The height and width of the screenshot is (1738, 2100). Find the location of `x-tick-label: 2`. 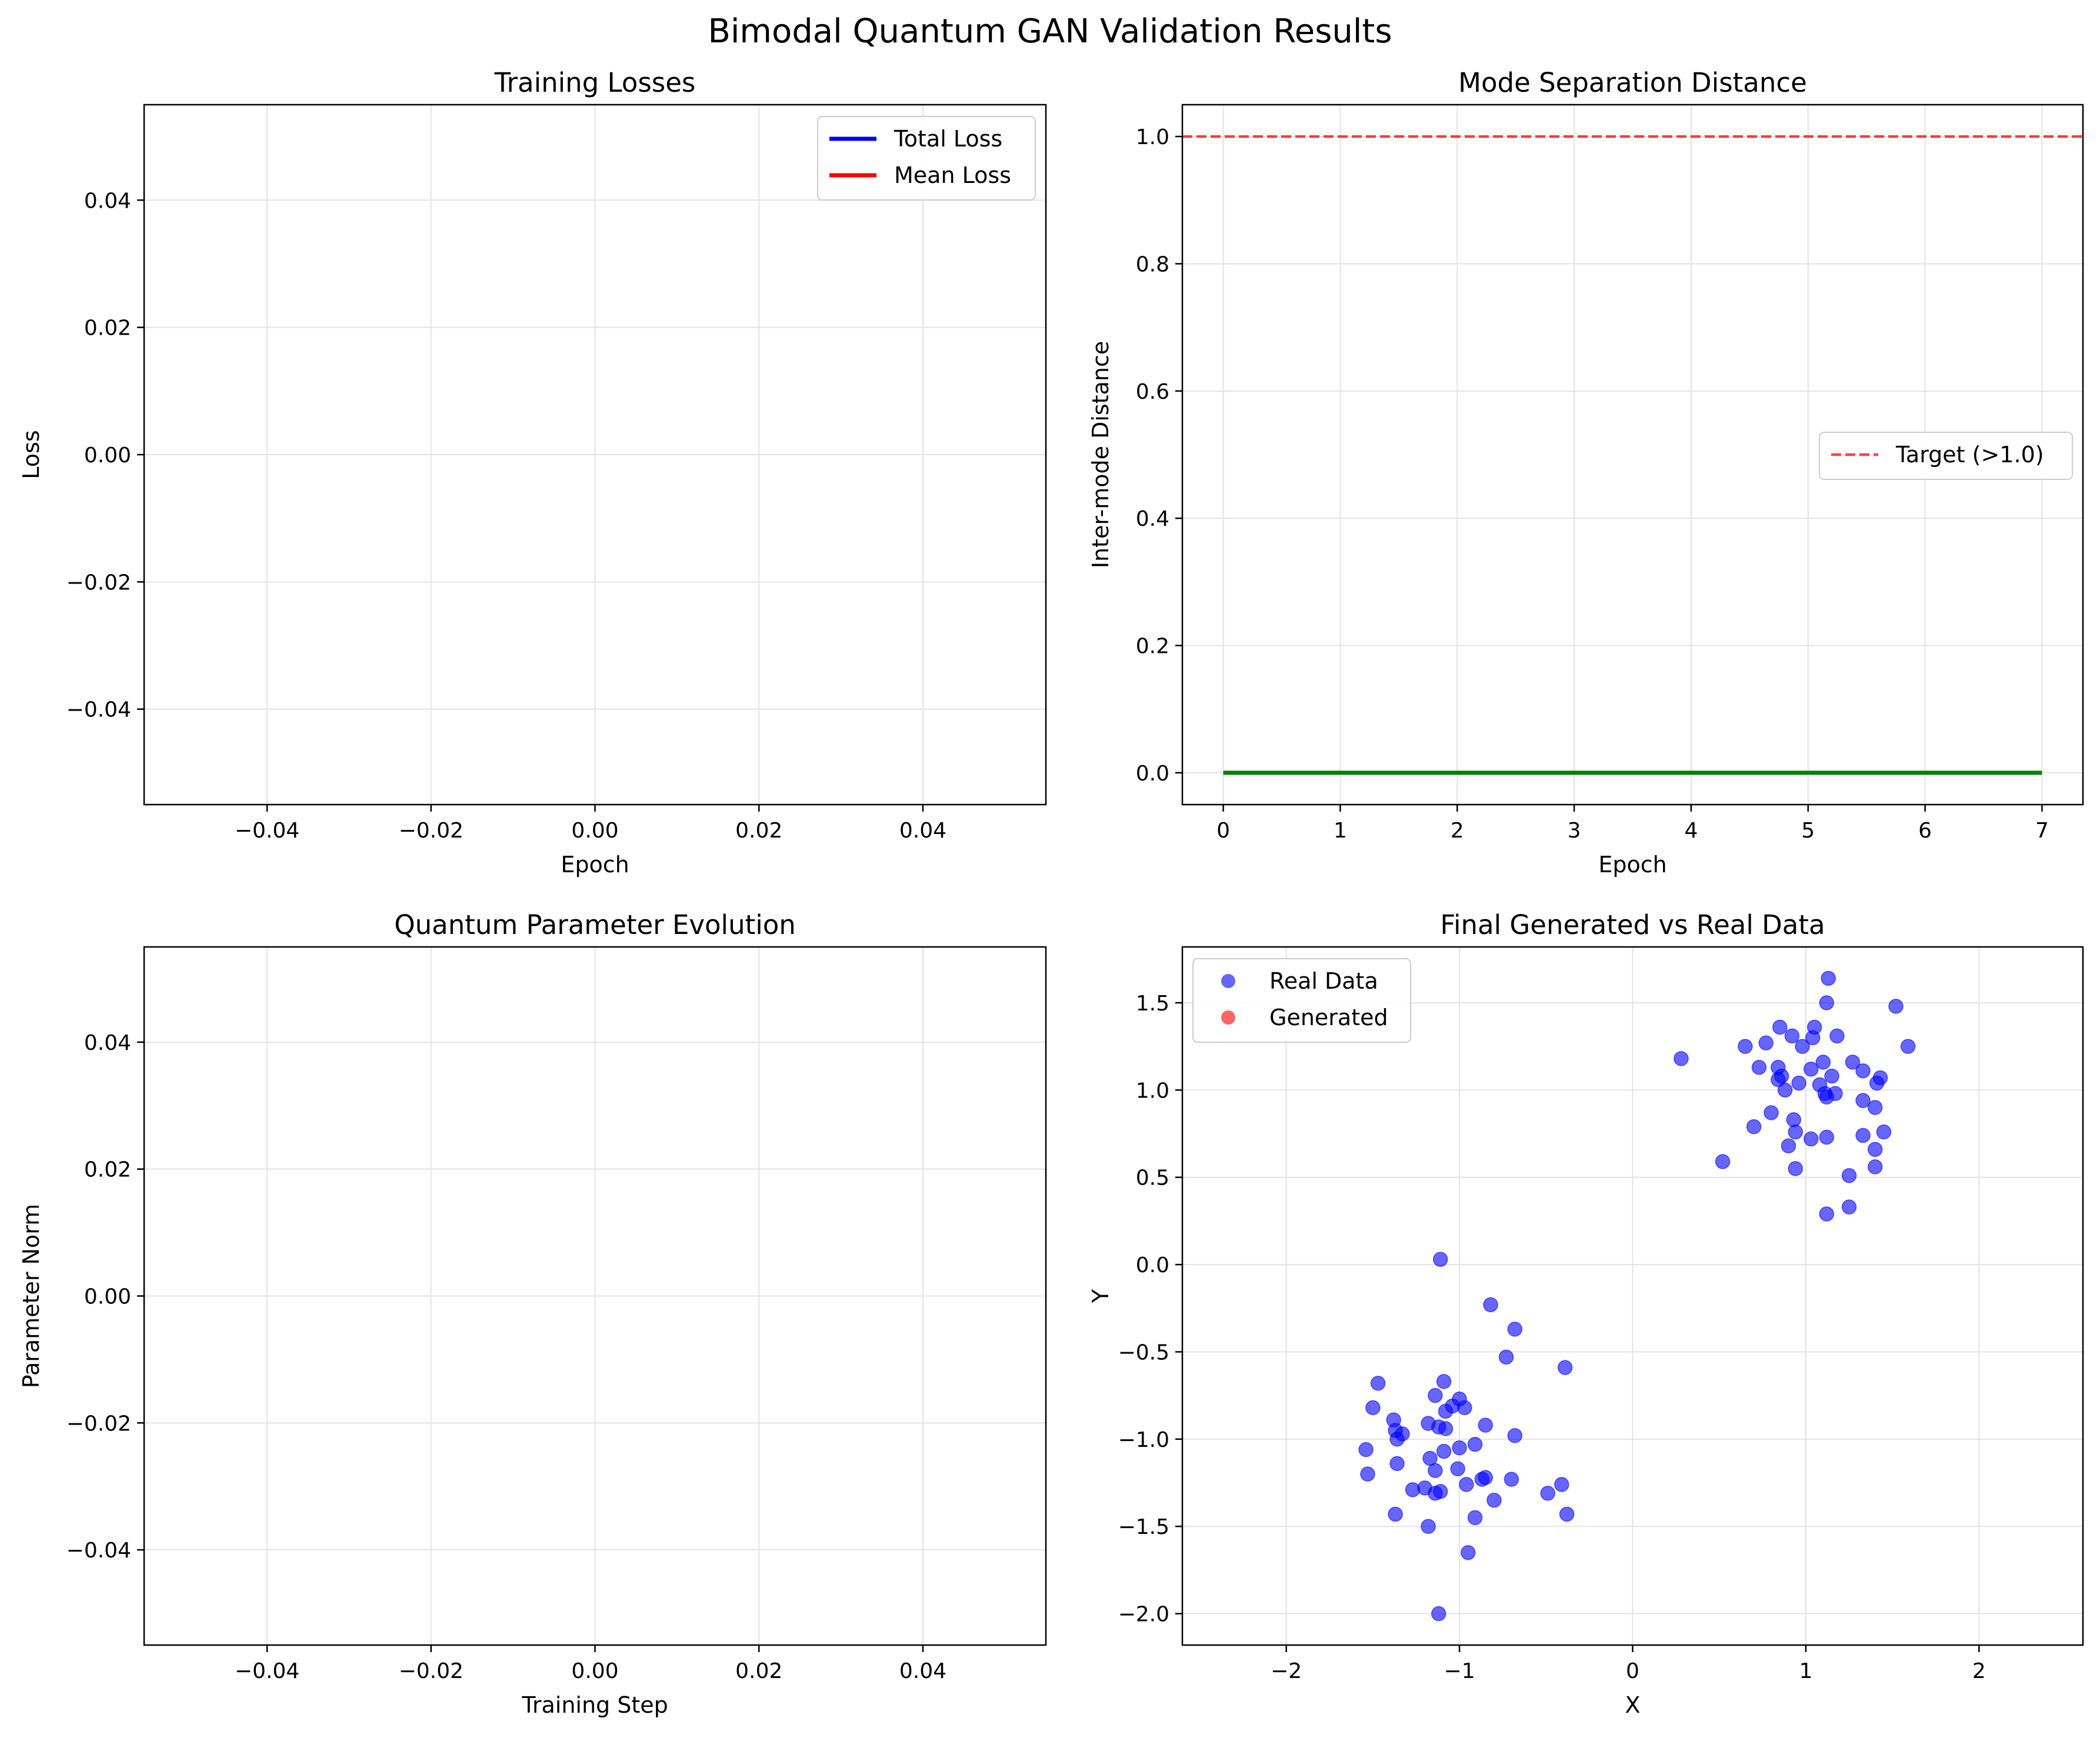

x-tick-label: 2 is located at coordinates (1457, 831).